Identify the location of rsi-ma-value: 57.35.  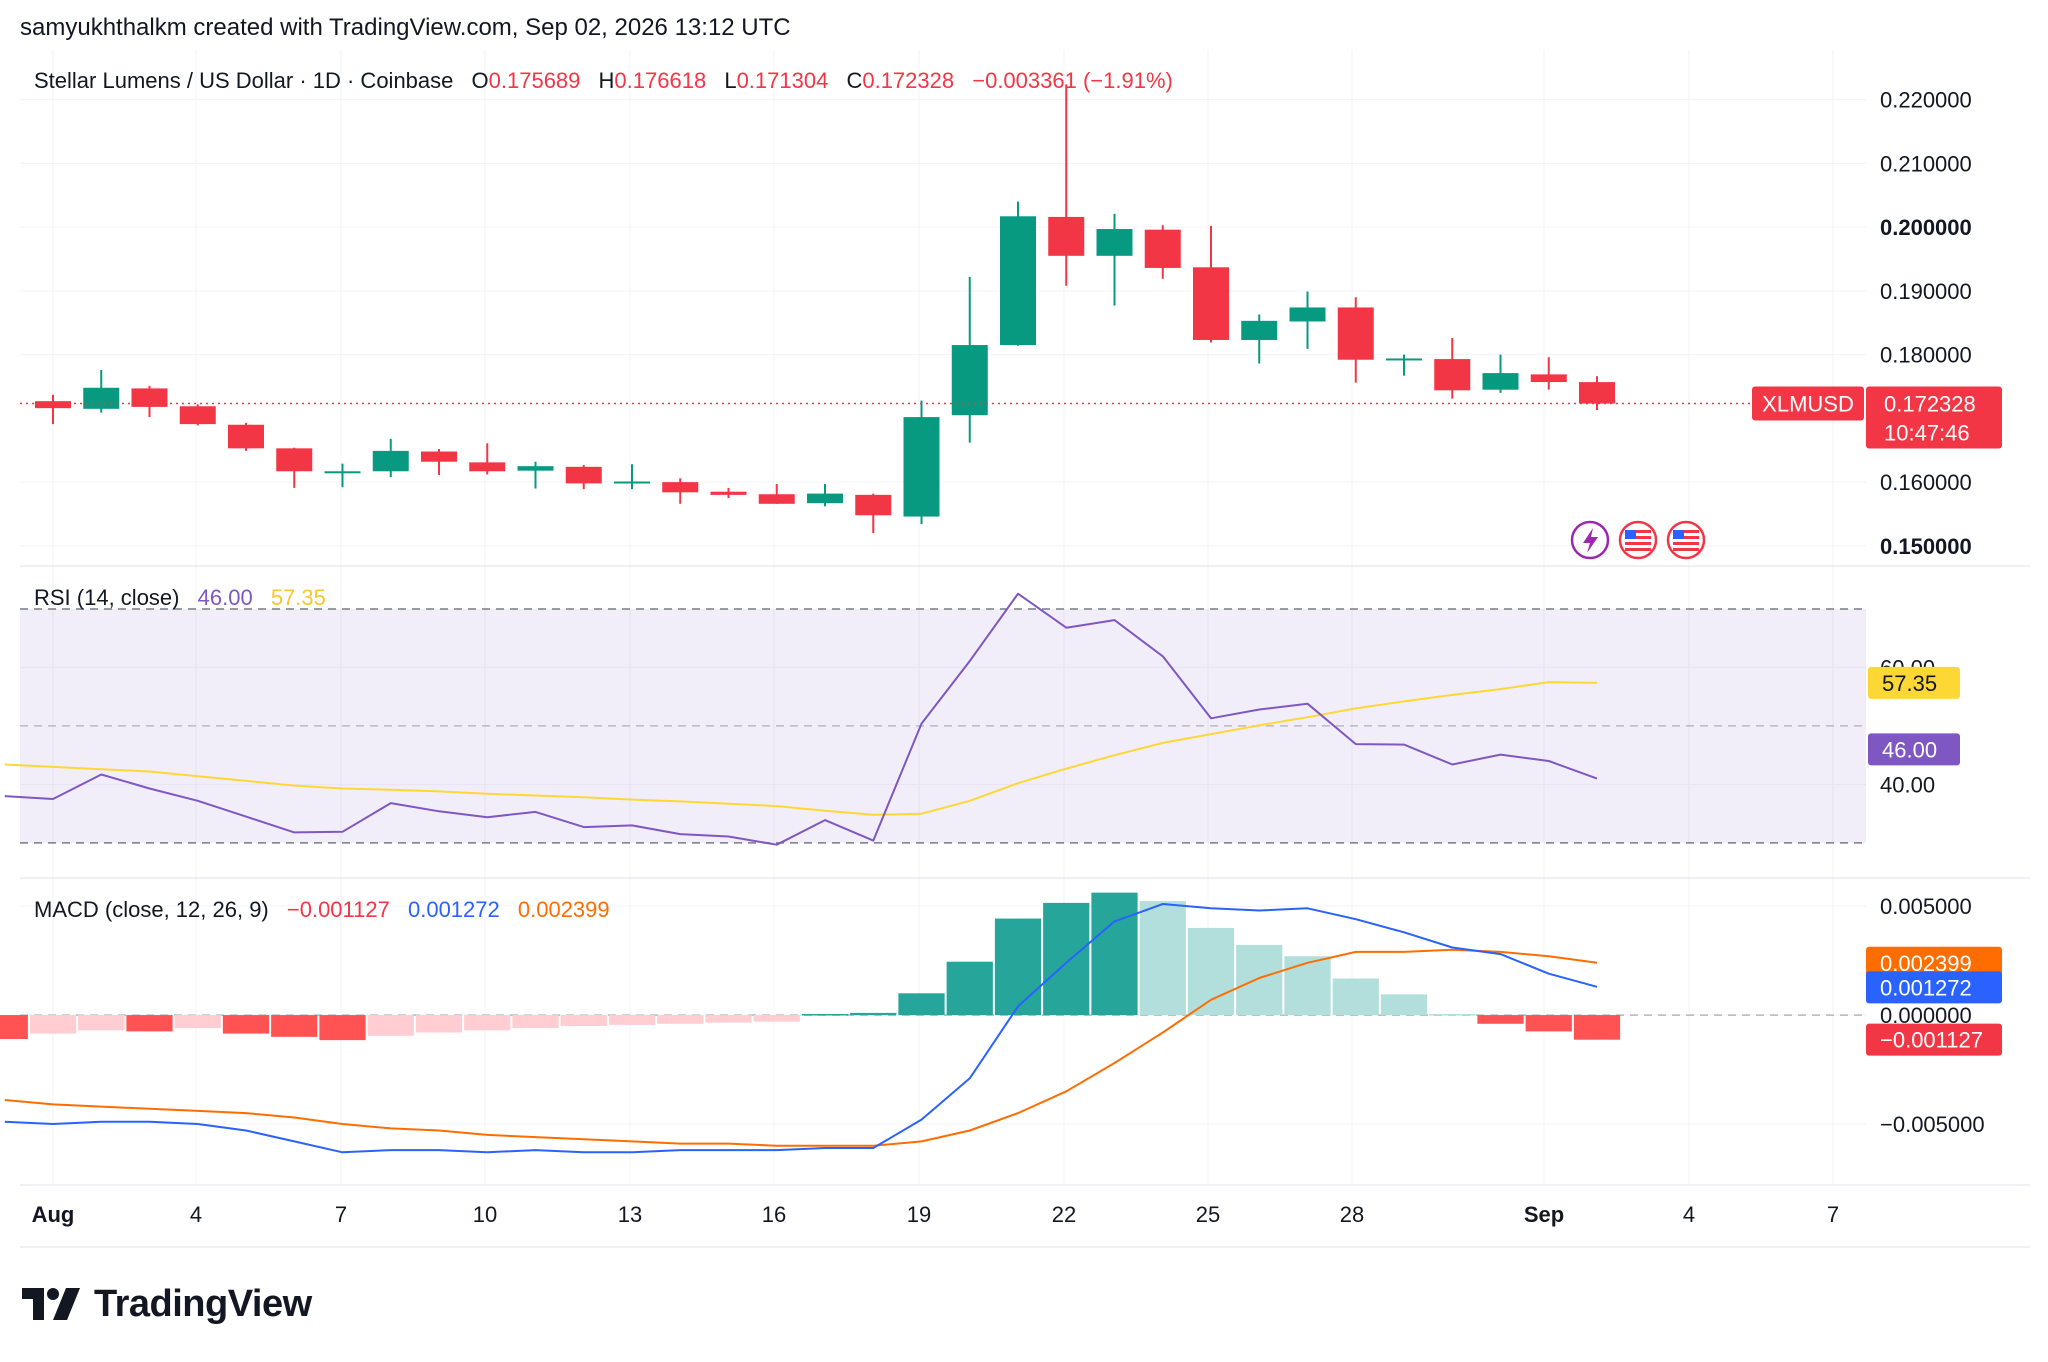
(298, 597).